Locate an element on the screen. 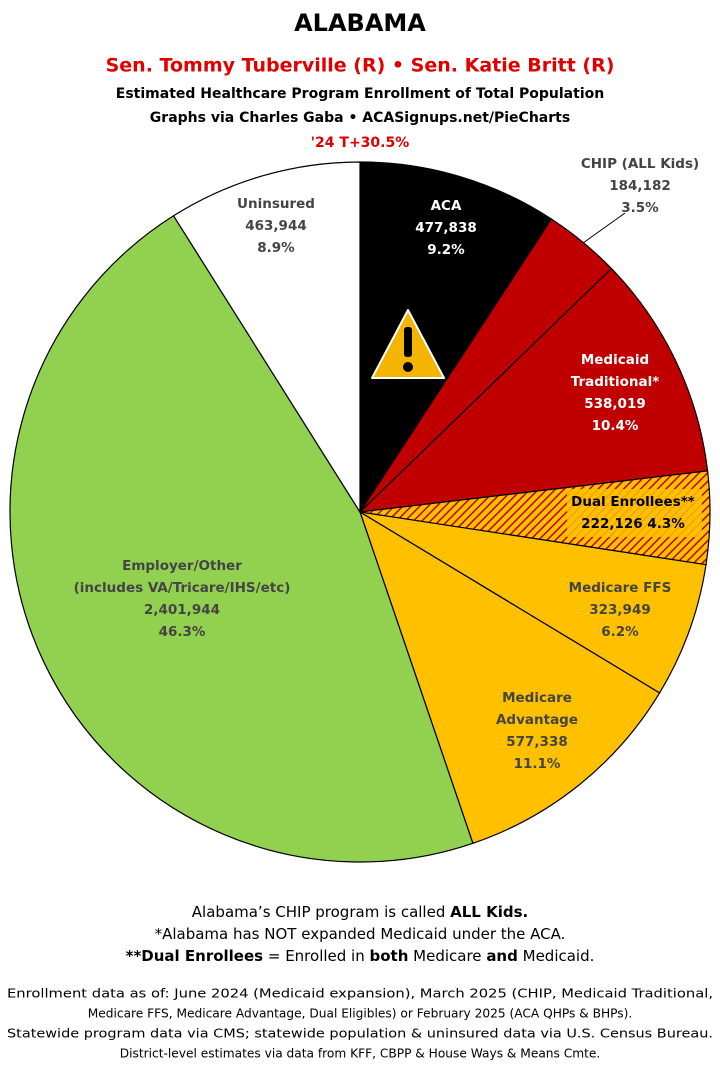 Image resolution: width=720 pixels, height=1074 pixels. slice-value: 577,338 is located at coordinates (537, 742).